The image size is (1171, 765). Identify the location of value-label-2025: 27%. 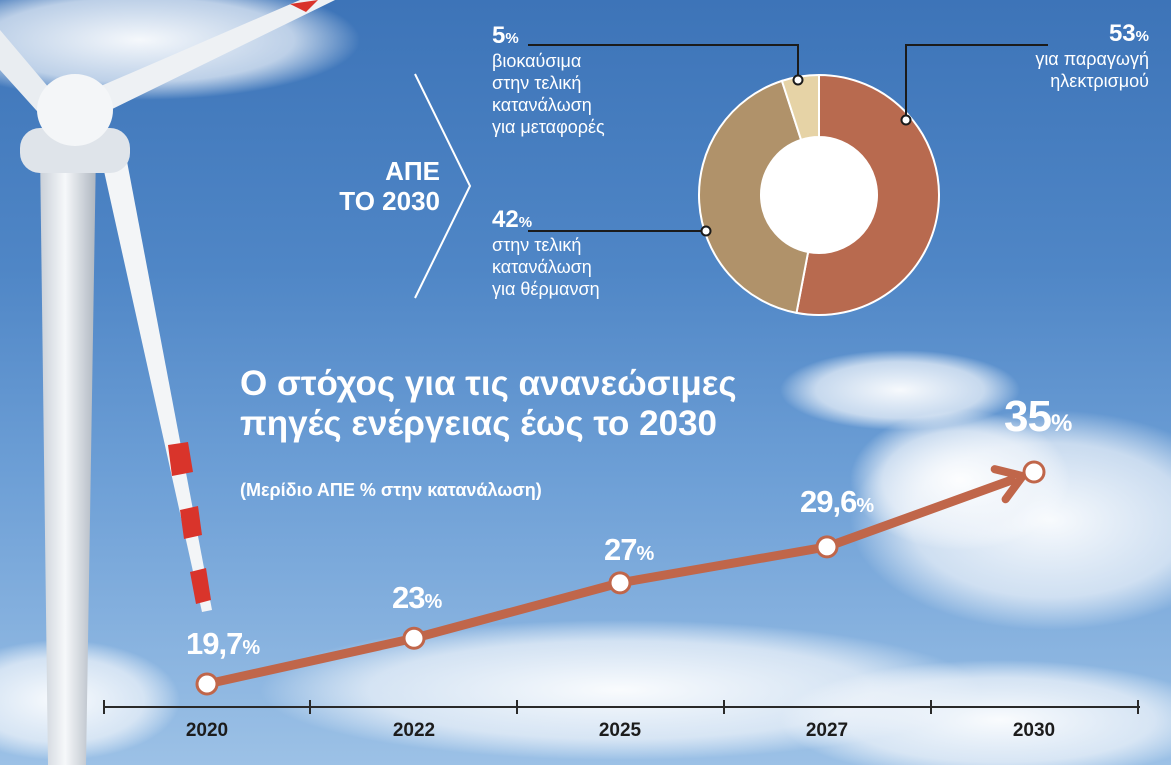
(629, 550).